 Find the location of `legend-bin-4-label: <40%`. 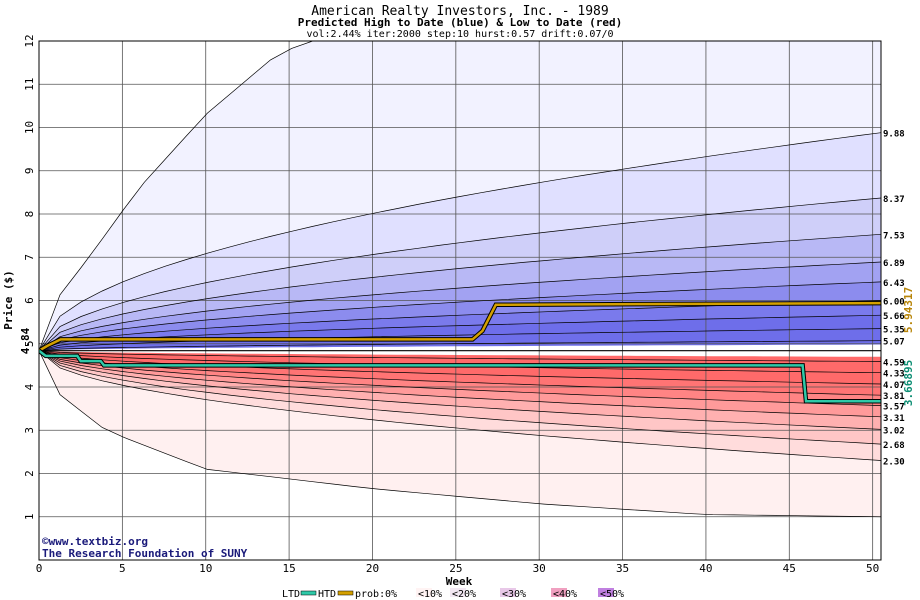

legend-bin-4-label: <40% is located at coordinates (565, 594).